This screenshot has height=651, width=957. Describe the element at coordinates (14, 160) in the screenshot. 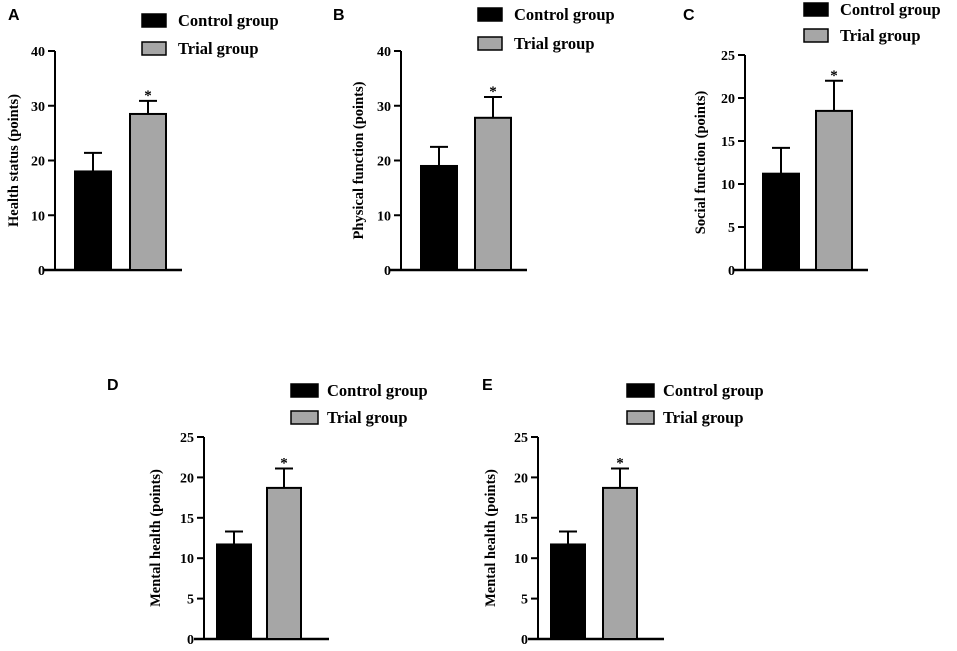

I see `y-axis-title: Health status (points)` at that location.